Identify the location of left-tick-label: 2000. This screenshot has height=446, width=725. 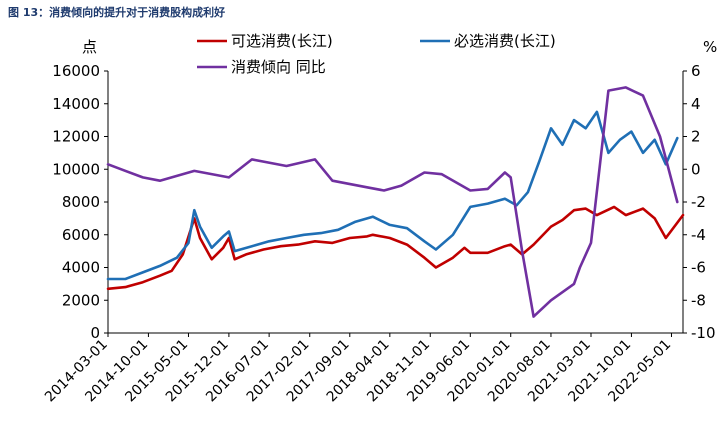
(81, 300).